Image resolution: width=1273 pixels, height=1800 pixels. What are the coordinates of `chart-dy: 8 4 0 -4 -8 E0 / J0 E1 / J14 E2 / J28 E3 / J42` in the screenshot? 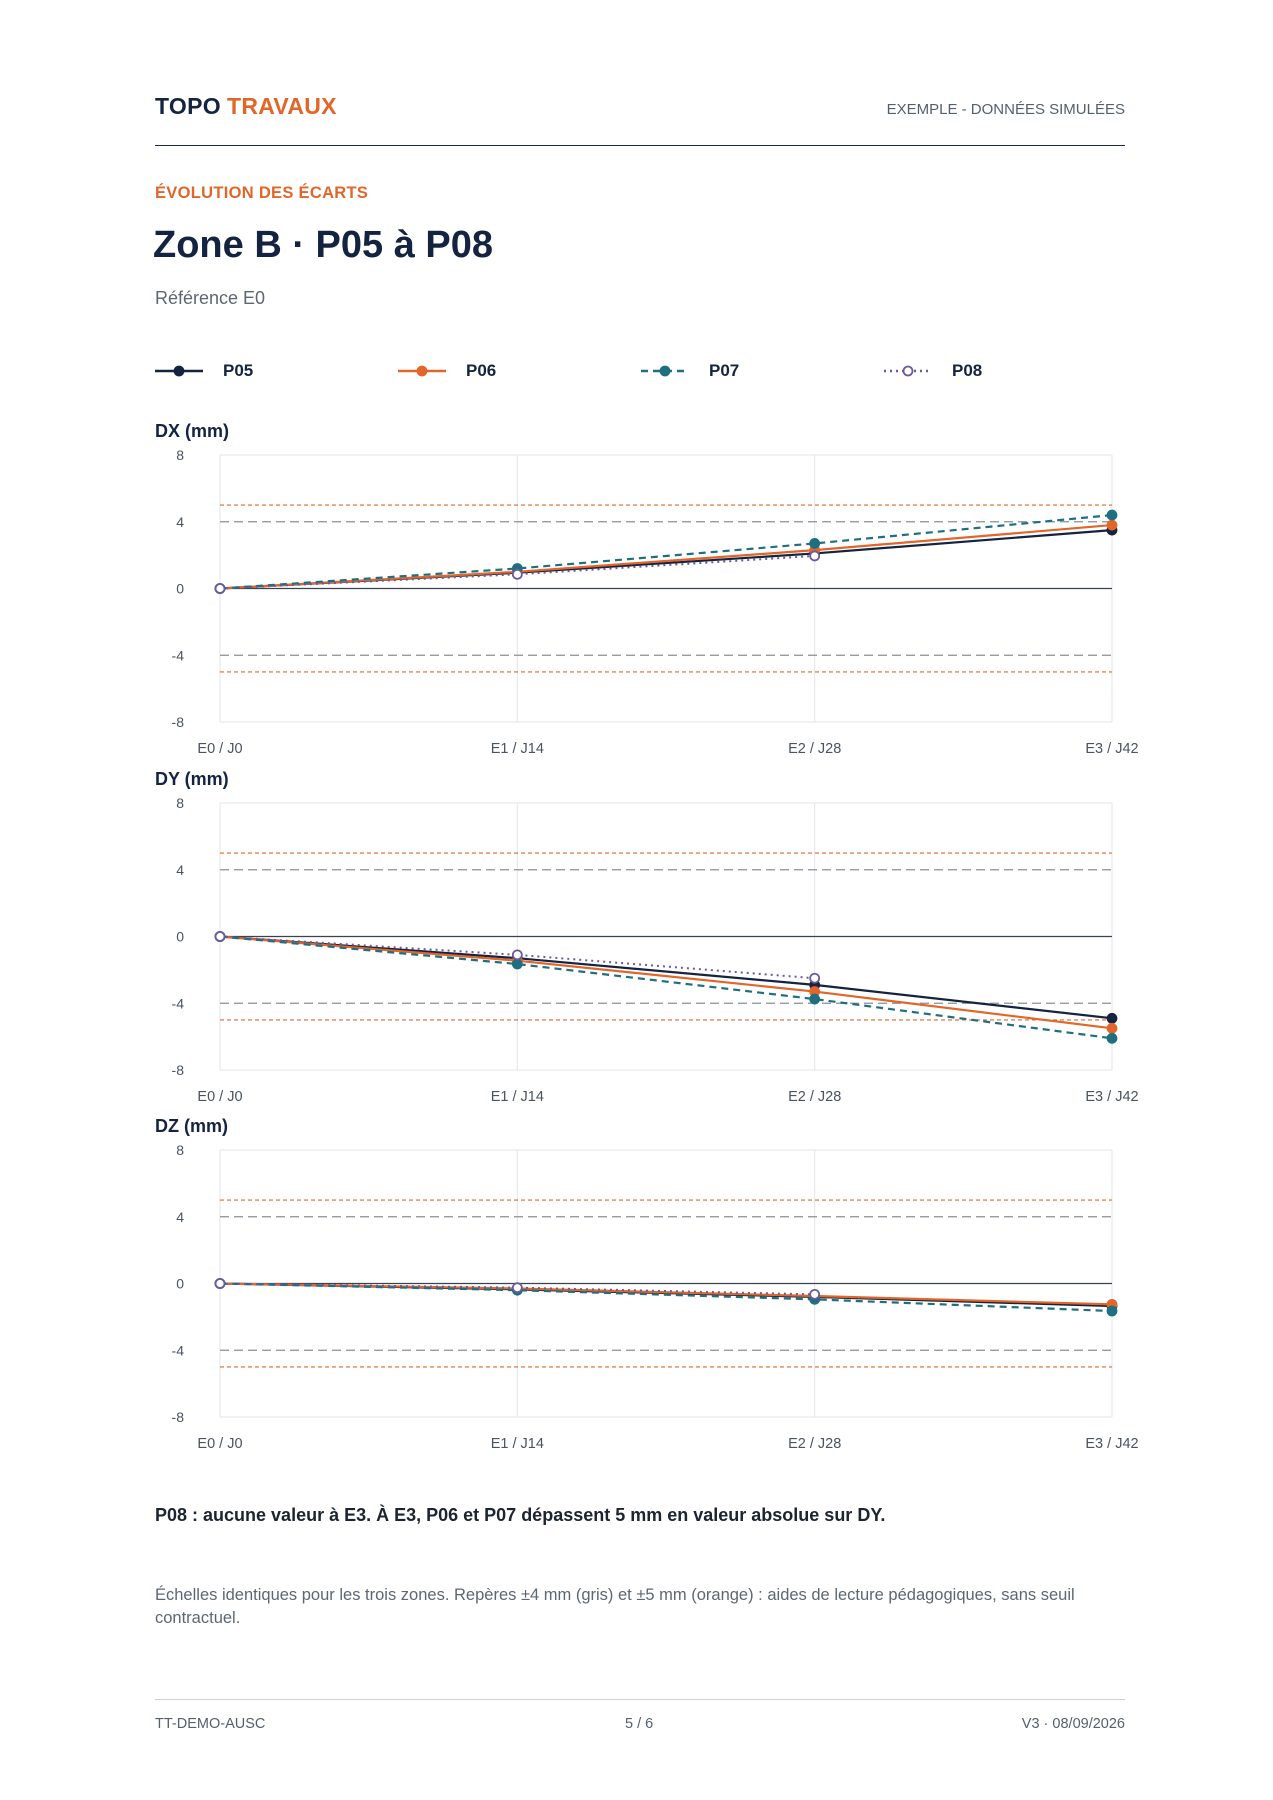 It's located at (655, 950).